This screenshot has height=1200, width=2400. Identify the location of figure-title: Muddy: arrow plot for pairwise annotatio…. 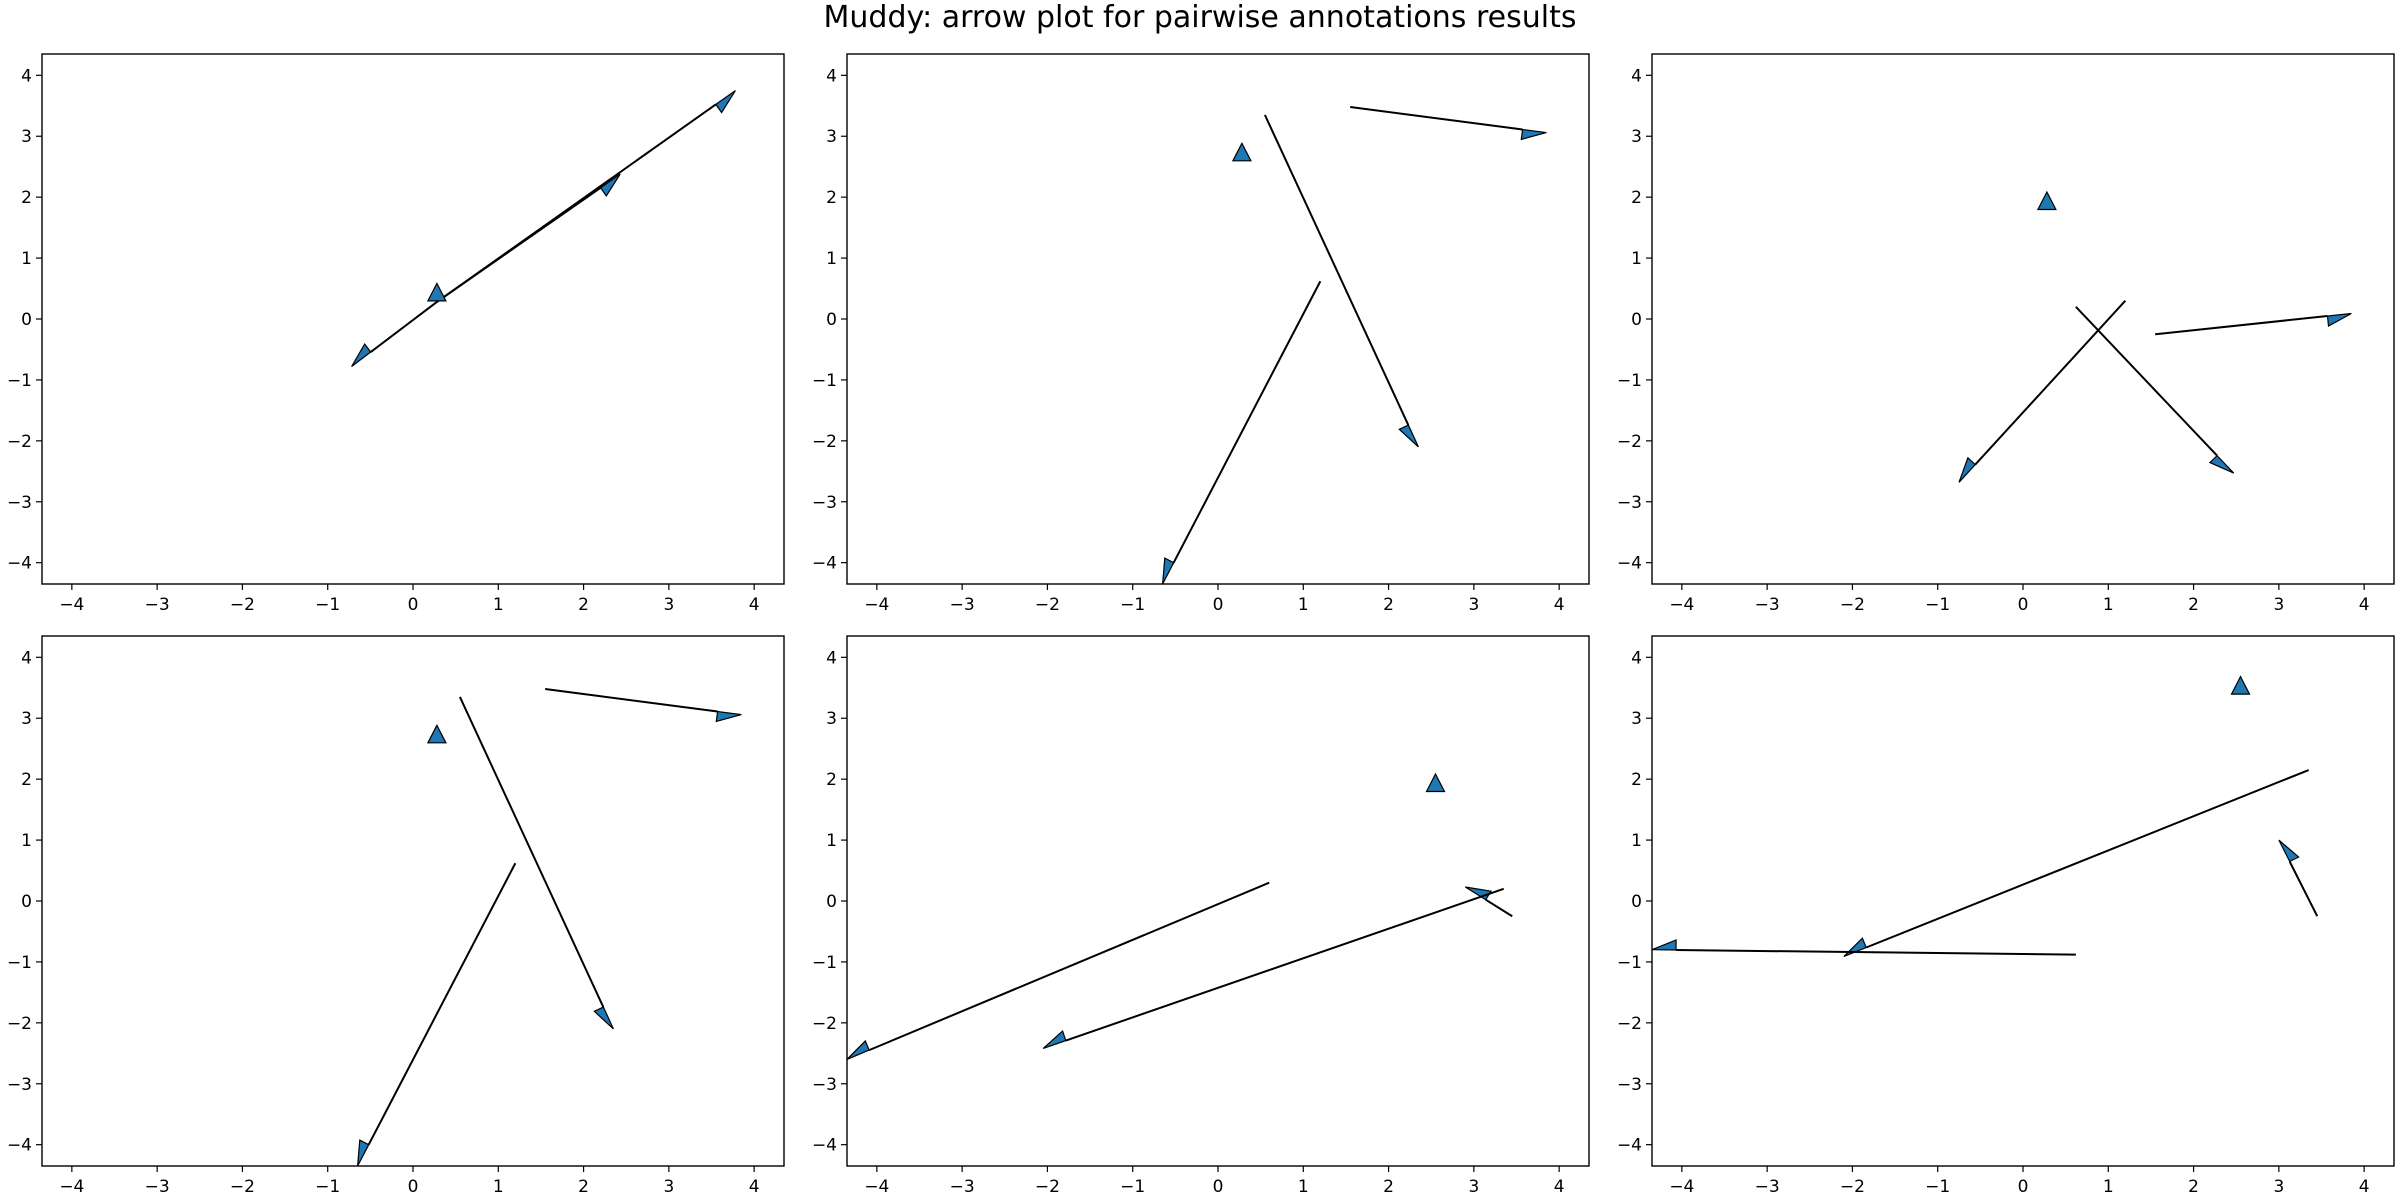
(1200, 17).